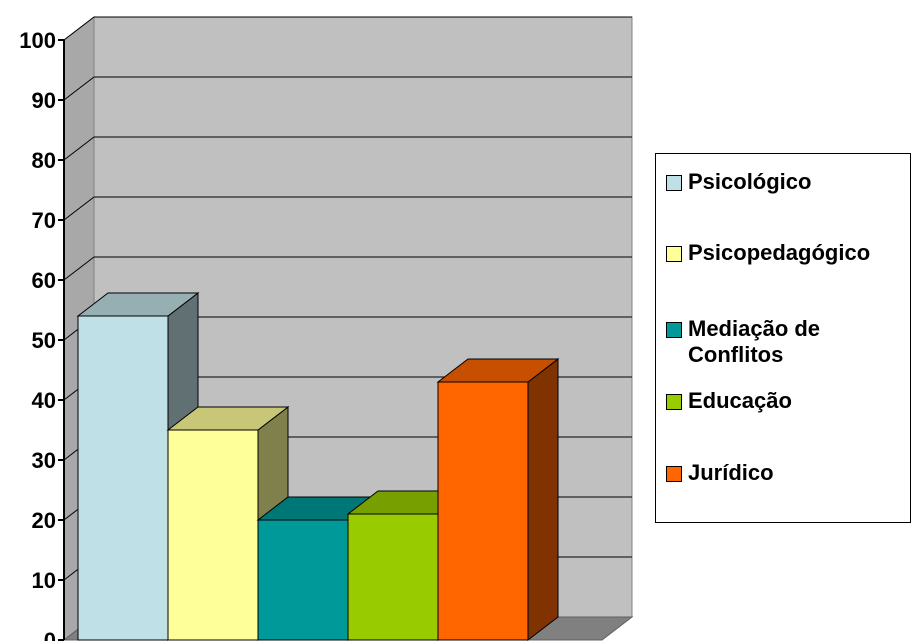 This screenshot has width=911, height=641. I want to click on y-tick-label: 40, so click(44, 400).